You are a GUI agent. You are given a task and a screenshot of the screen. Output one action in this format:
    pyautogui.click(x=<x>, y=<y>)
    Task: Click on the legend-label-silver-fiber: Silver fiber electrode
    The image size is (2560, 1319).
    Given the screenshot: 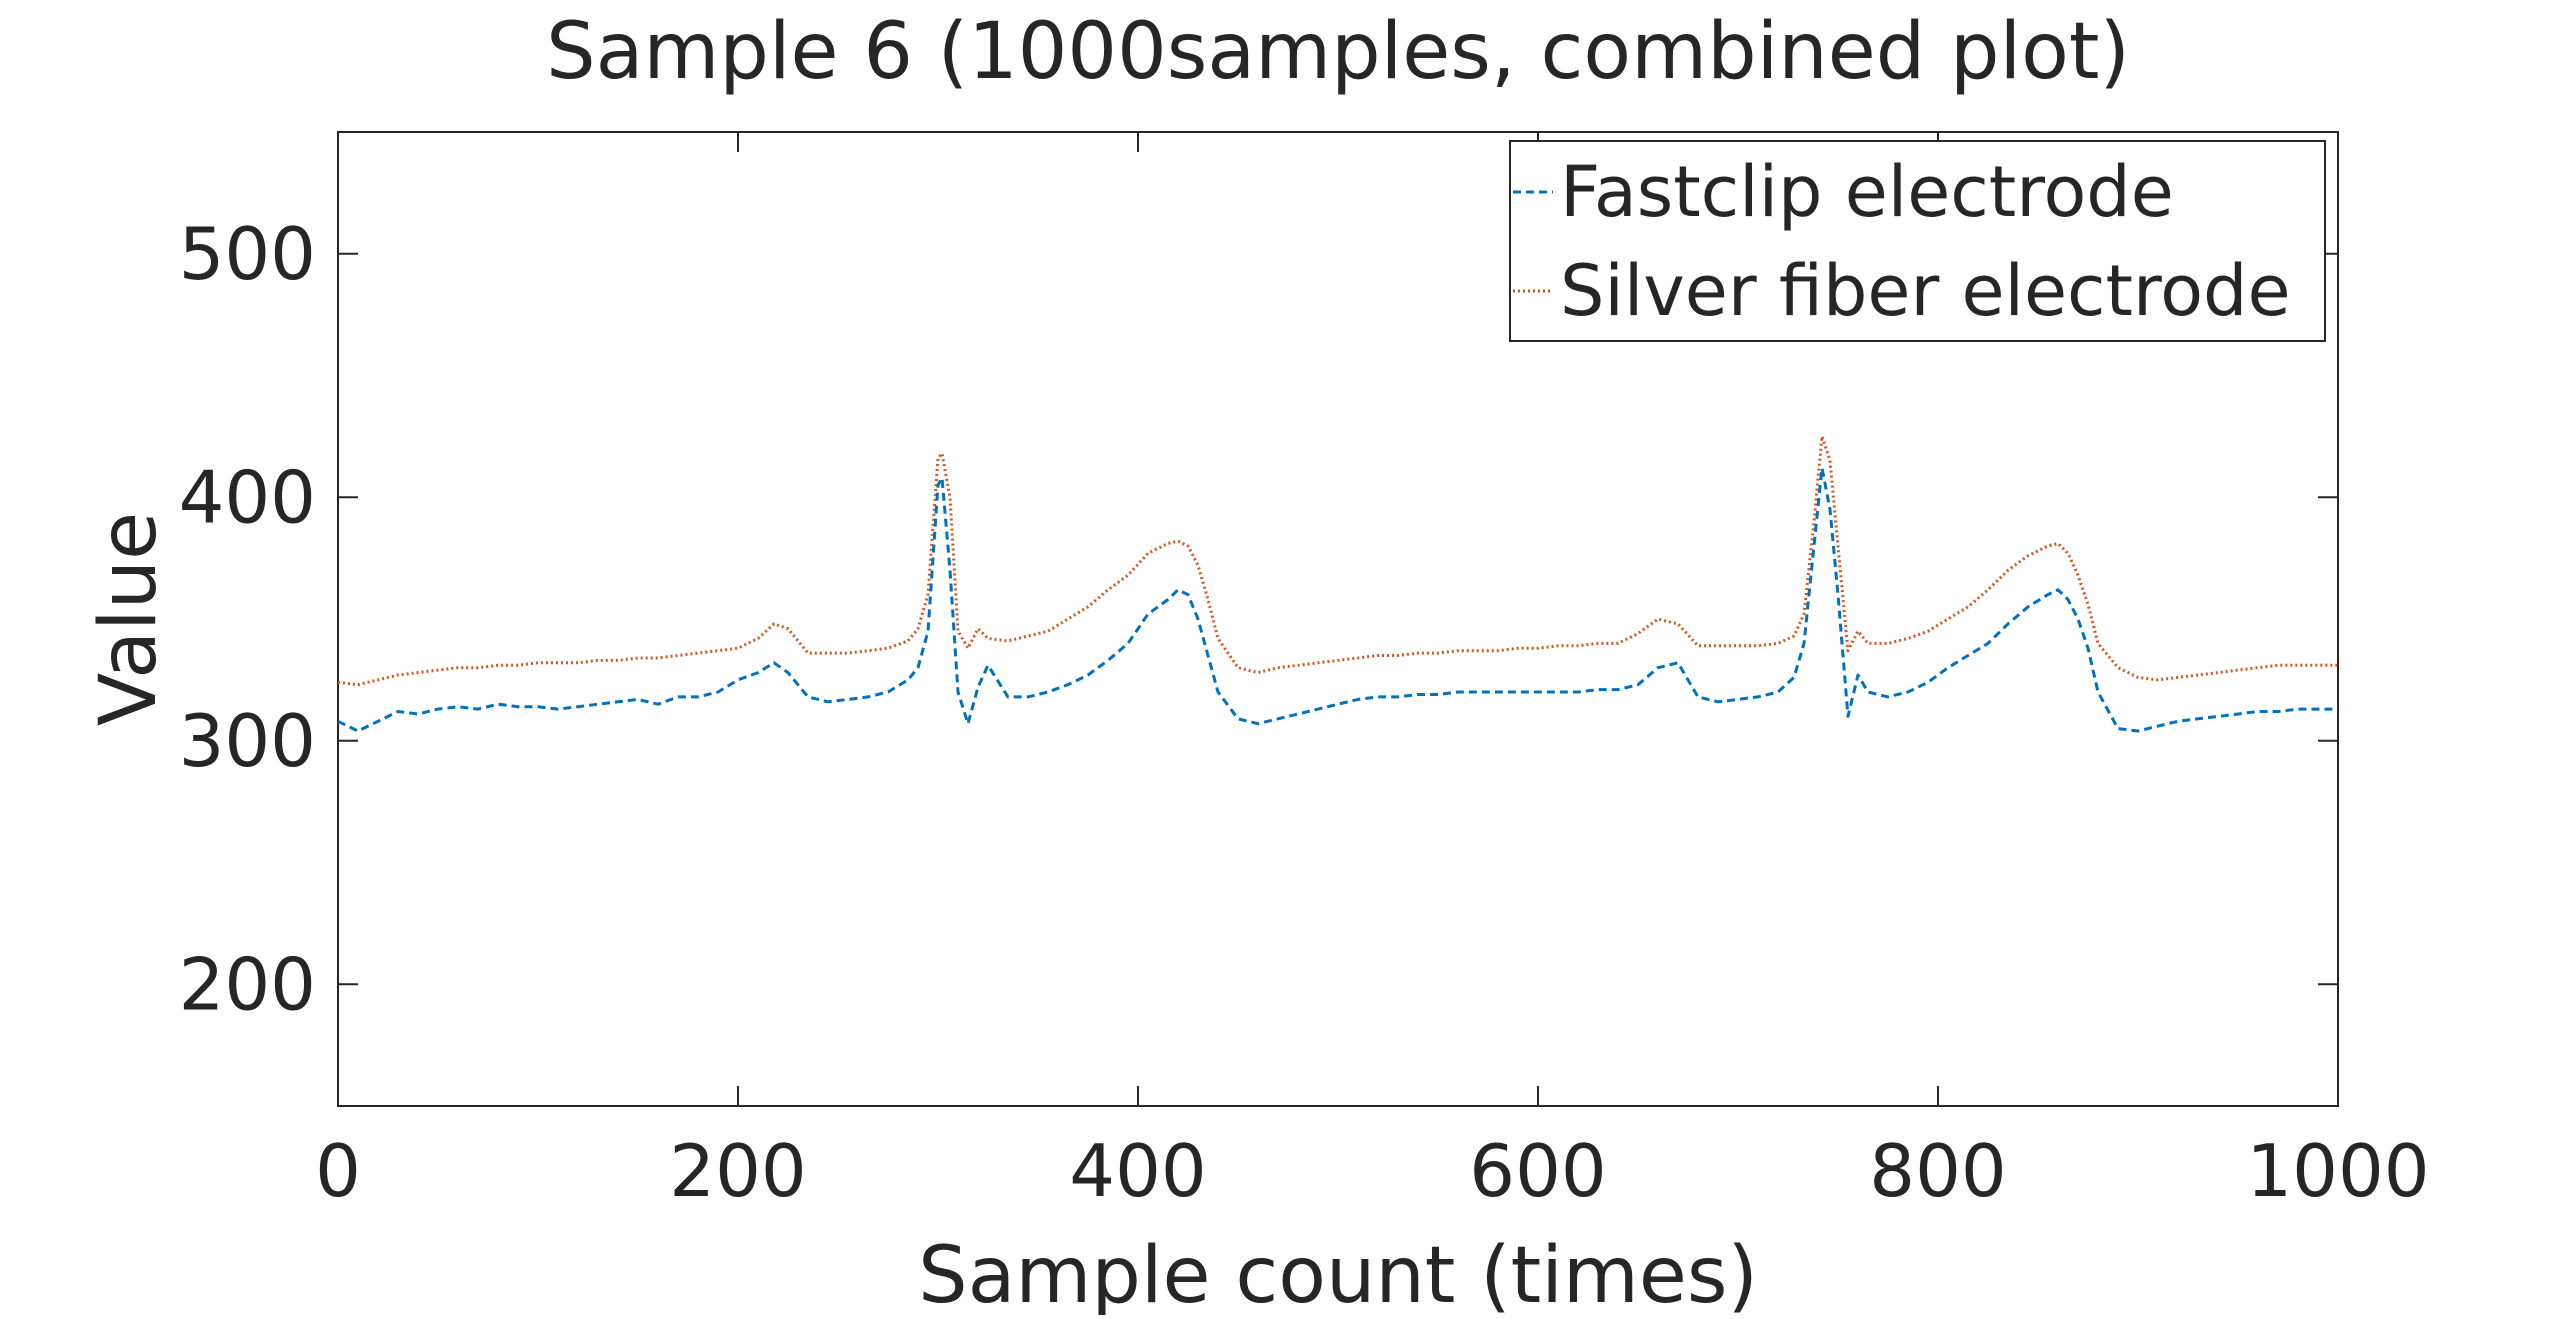 What is the action you would take?
    pyautogui.click(x=1925, y=291)
    